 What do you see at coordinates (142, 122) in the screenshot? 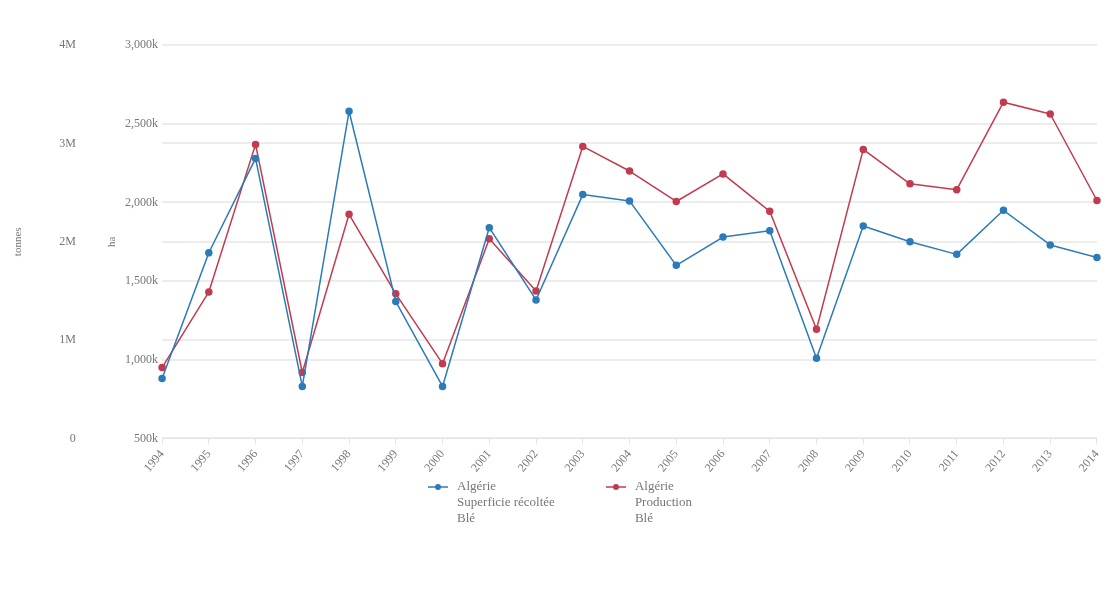
I see `y-tick-label: 2,500k` at bounding box center [142, 122].